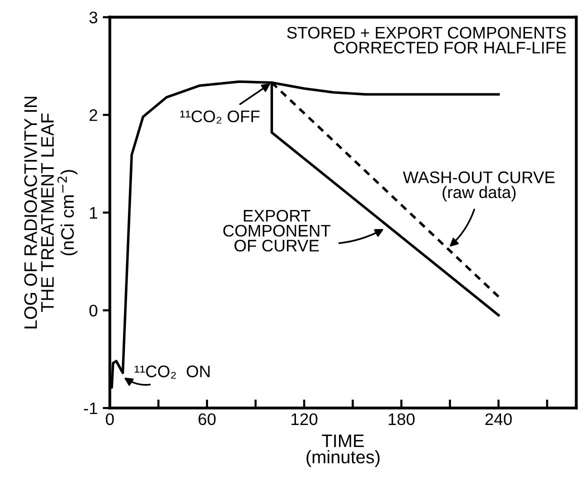 This screenshot has height=491, width=578. I want to click on x-tick-label: 120, so click(305, 419).